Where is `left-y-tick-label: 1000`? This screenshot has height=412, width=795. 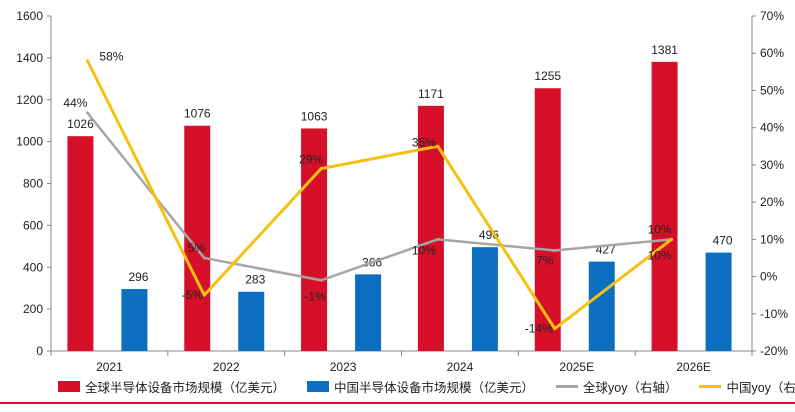 left-y-tick-label: 1000 is located at coordinates (29, 142).